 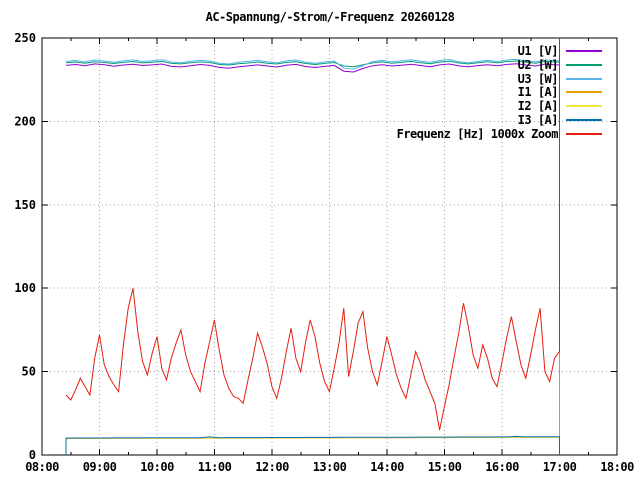 I want to click on y-tick-label: 0, so click(x=32, y=455).